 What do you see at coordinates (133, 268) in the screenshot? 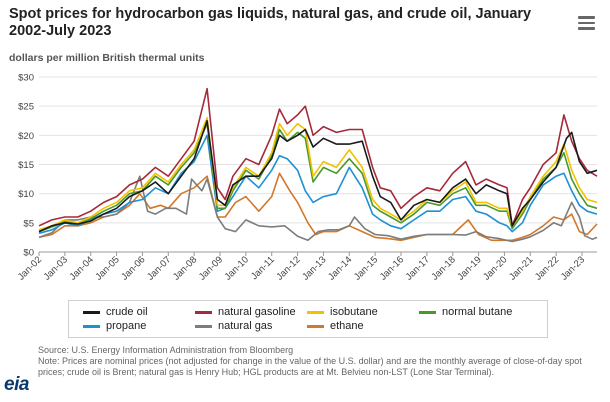
I see `x-tick-label: Jan-06` at bounding box center [133, 268].